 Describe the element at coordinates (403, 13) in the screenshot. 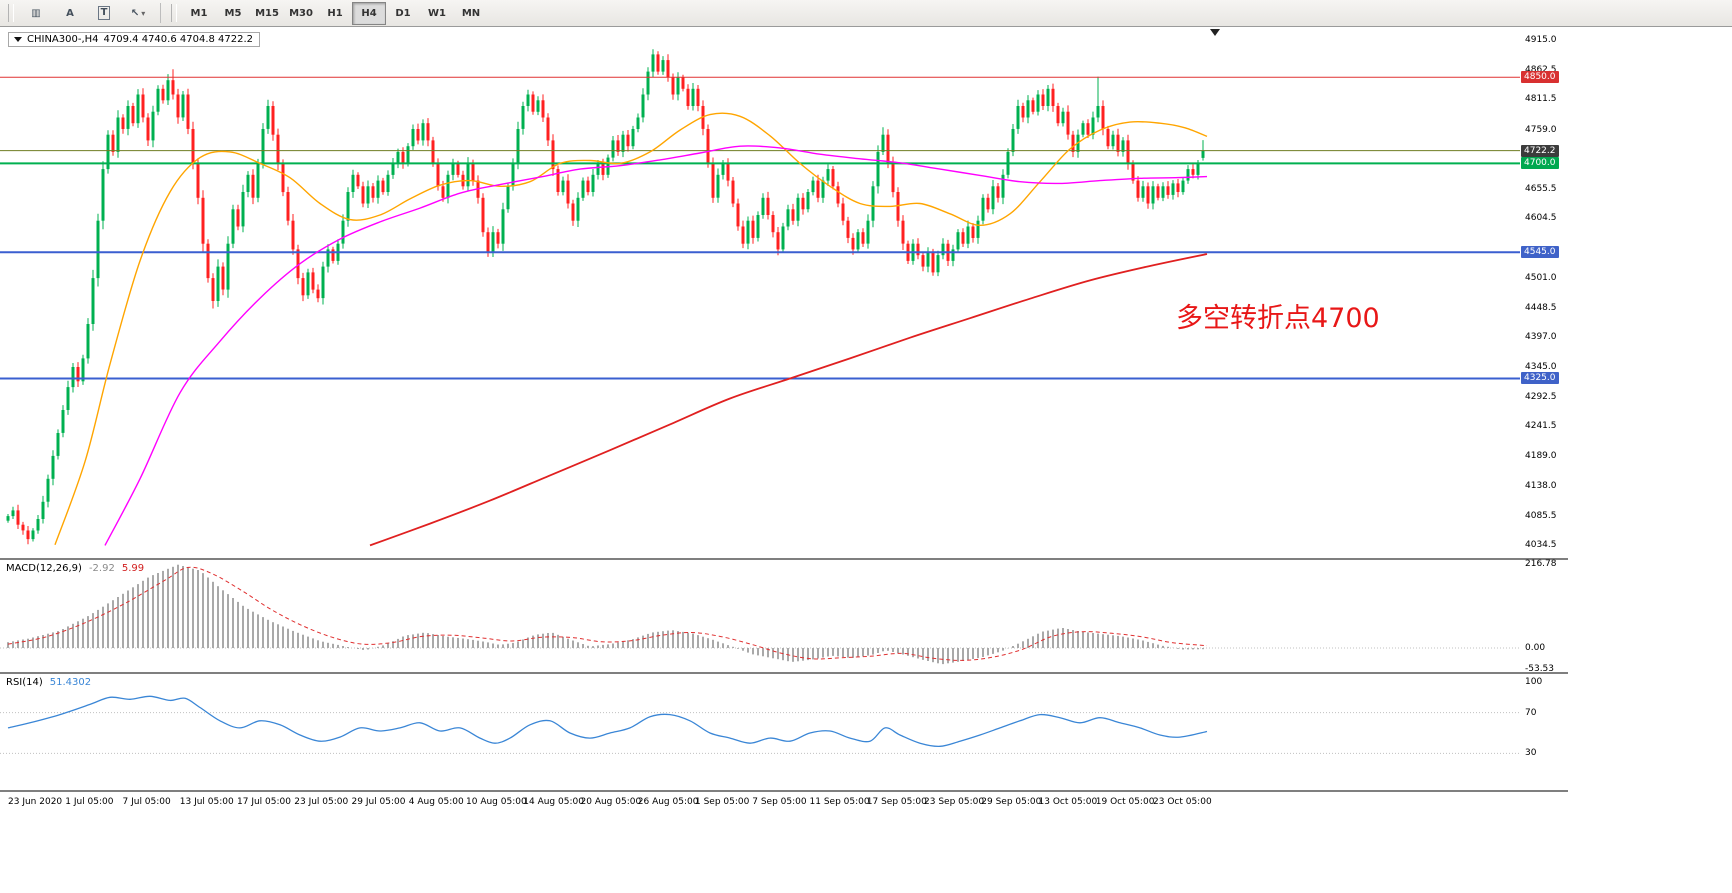

I see `timeframe-button-d1: D1` at that location.